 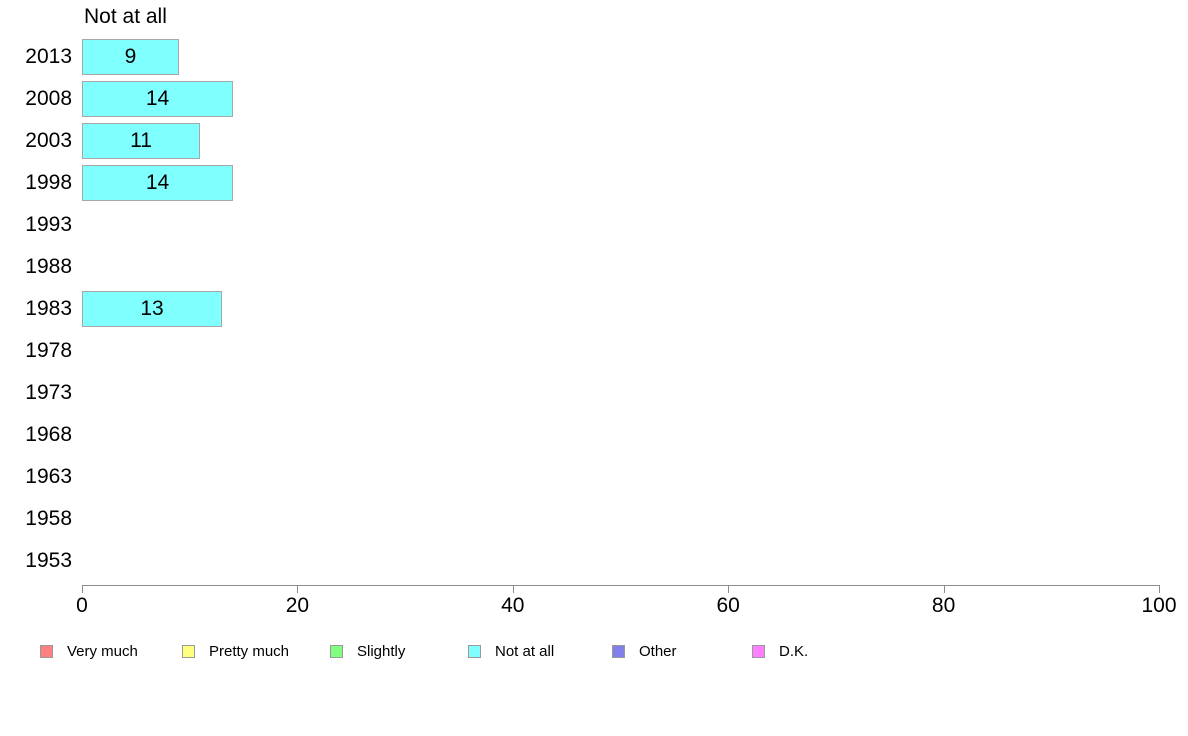 I want to click on legend-item: Not at all, so click(x=511, y=651).